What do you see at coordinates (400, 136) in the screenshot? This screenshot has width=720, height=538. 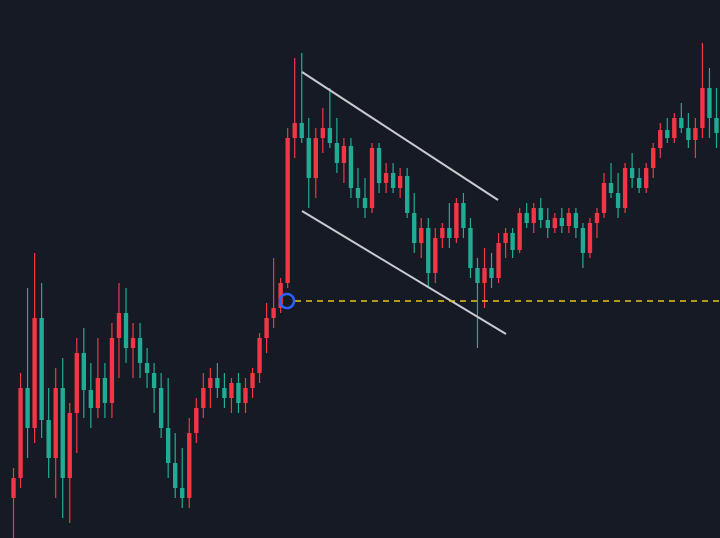 I see `channel-upper-line` at bounding box center [400, 136].